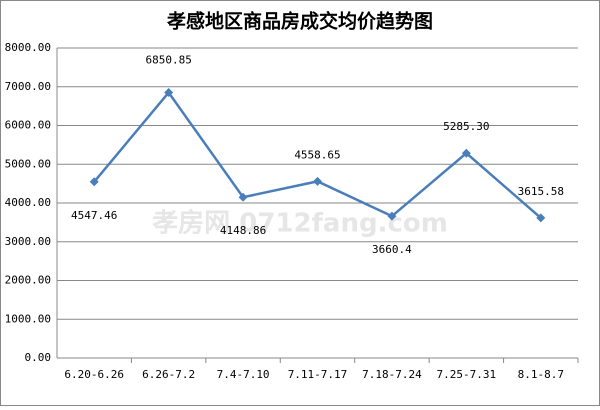 The width and height of the screenshot is (600, 410). What do you see at coordinates (466, 126) in the screenshot?
I see `data-label: 5285.30` at bounding box center [466, 126].